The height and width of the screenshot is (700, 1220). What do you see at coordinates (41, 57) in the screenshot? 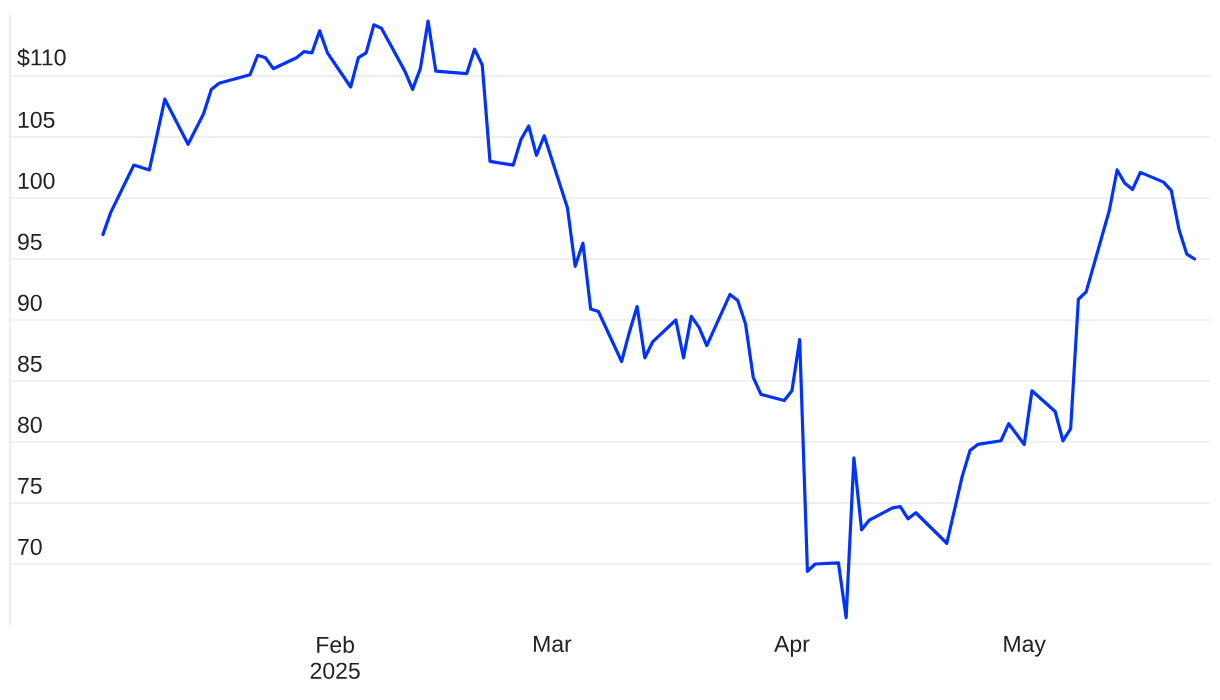
I see `y-tick-label: $110` at bounding box center [41, 57].